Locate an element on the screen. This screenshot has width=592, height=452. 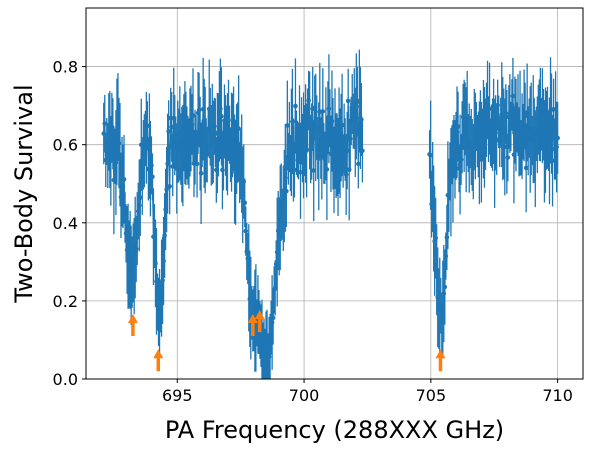
x-axis-label: PA Frequency (288XXX GHz) is located at coordinates (334, 430).